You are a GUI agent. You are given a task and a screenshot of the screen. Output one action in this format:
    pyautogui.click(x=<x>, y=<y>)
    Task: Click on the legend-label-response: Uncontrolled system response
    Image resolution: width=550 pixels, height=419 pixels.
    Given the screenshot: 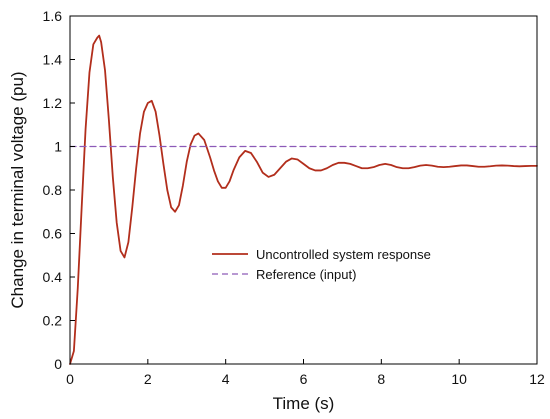 What is the action you would take?
    pyautogui.click(x=343, y=254)
    